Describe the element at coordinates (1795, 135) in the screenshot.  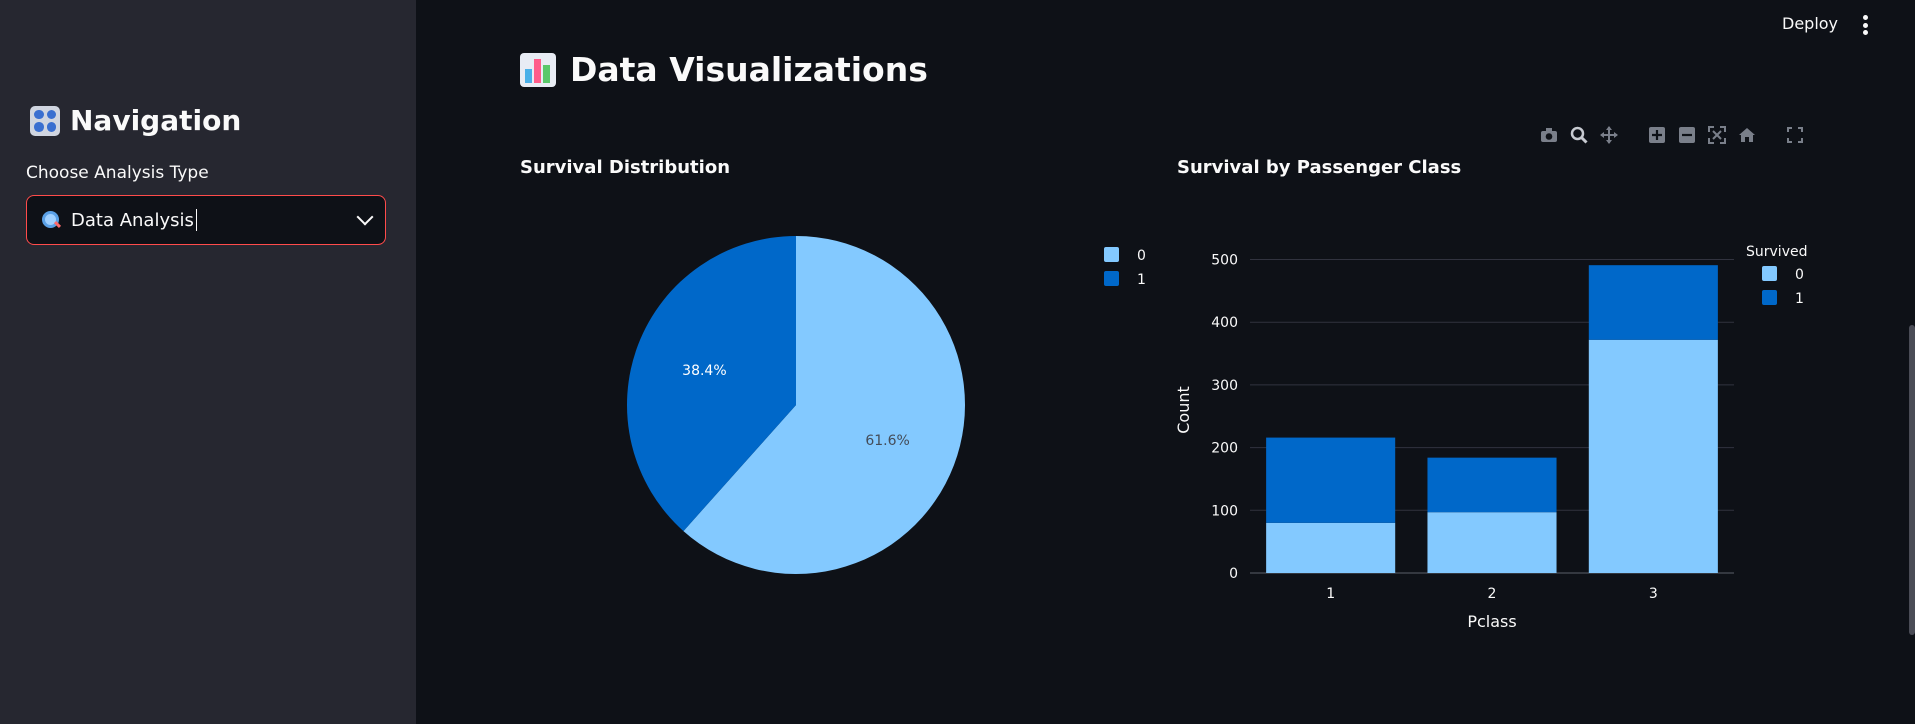
I see `fullscreen-icon` at that location.